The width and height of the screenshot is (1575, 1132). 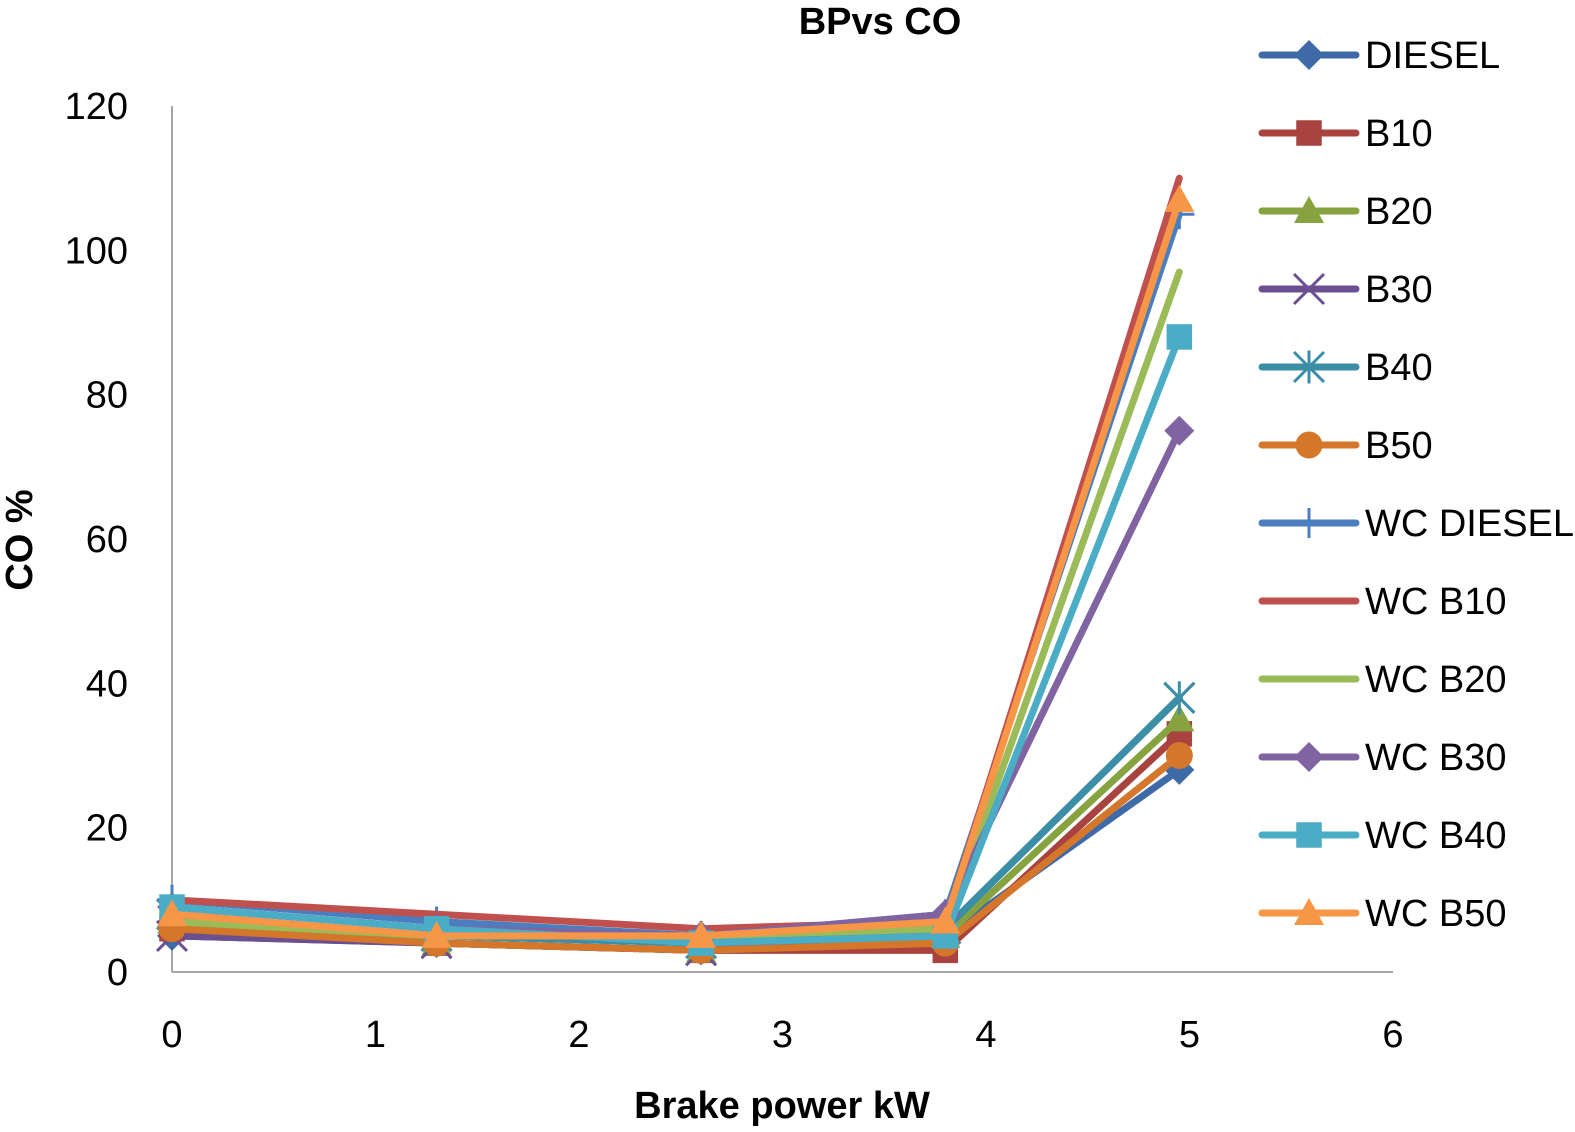 I want to click on y-tick-label: 100, so click(x=96, y=251).